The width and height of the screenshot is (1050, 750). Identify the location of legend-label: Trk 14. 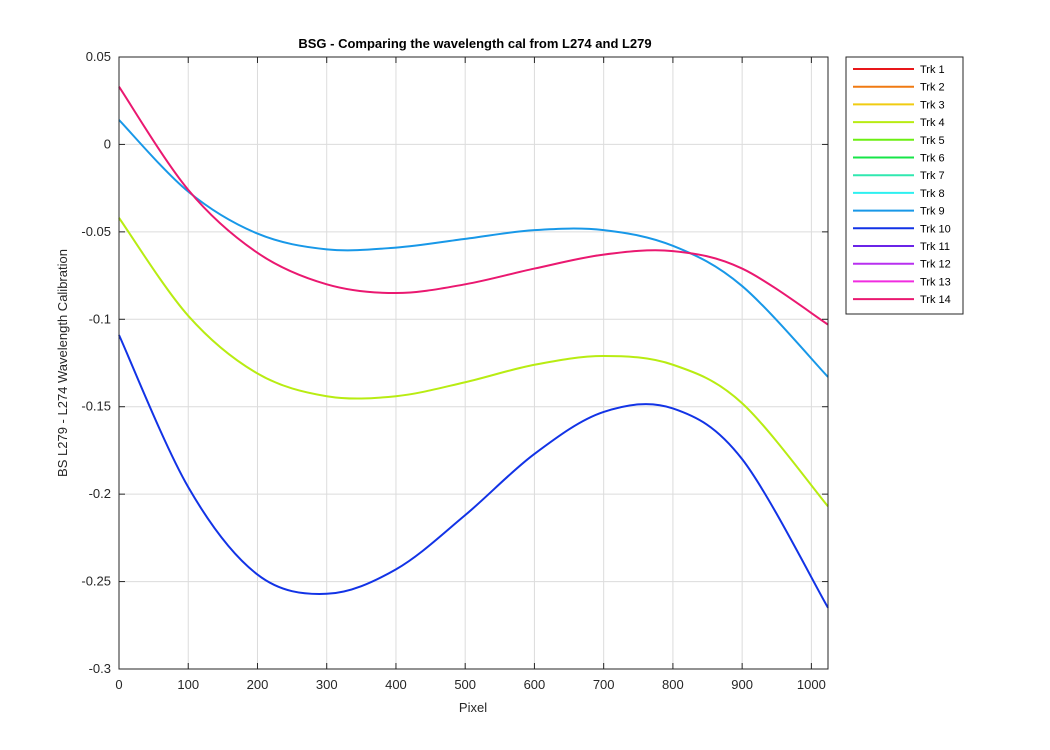
(935, 300).